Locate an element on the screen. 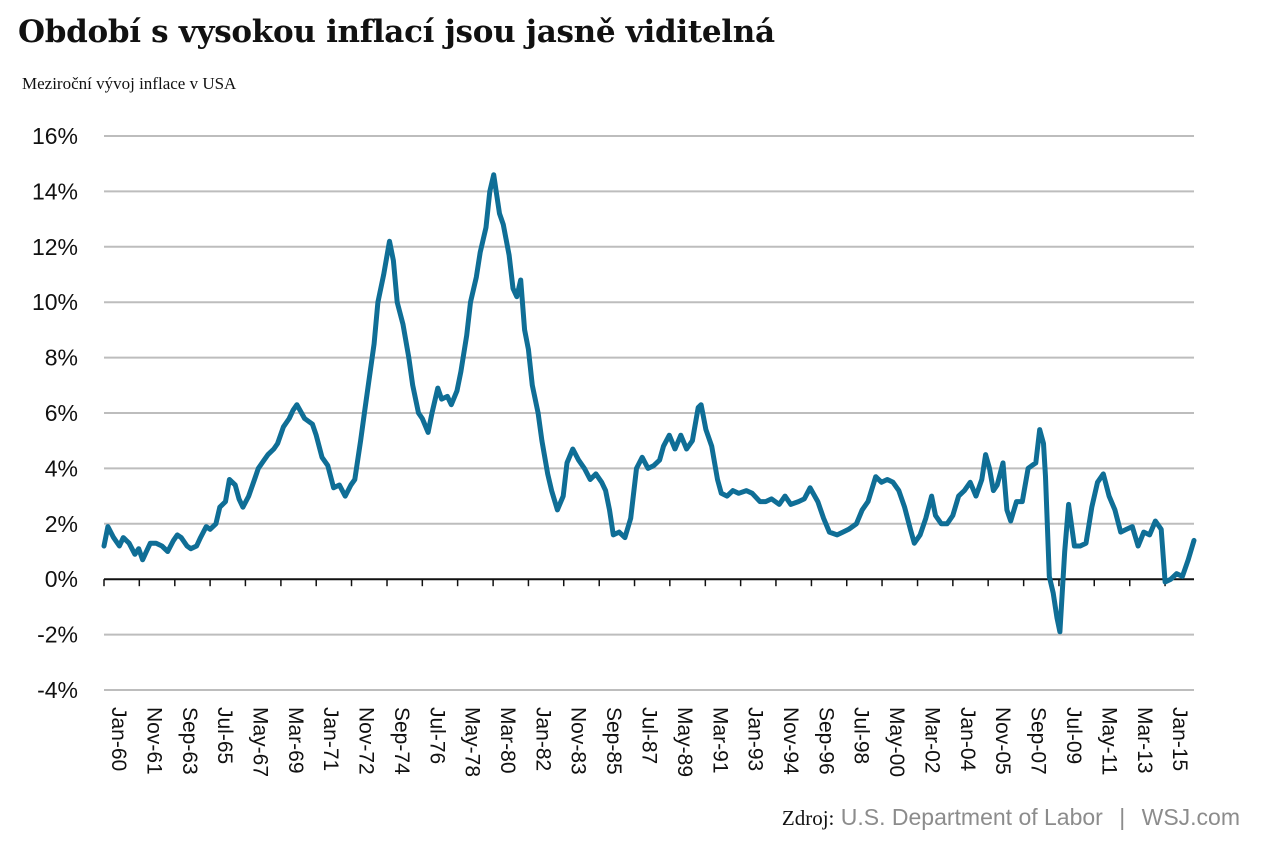  x-tick-label: Jul-09 is located at coordinates (1073, 735).